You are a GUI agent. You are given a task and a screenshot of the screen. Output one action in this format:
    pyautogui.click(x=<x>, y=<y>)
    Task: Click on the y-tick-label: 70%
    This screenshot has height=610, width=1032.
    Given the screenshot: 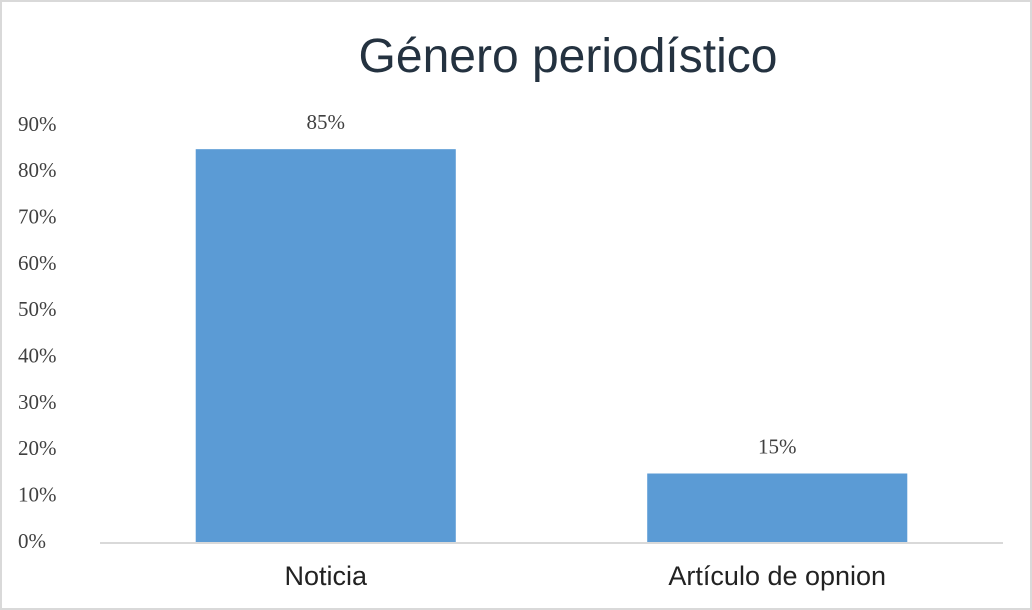 What is the action you would take?
    pyautogui.click(x=37, y=216)
    